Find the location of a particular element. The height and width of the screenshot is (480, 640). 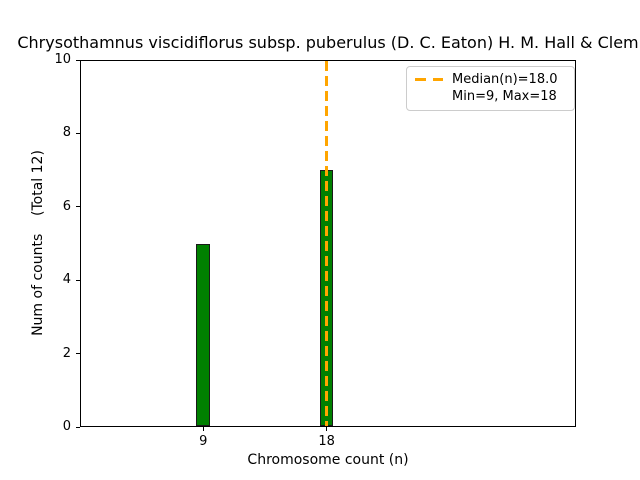

y-tick-label: 2 is located at coordinates (66, 353).